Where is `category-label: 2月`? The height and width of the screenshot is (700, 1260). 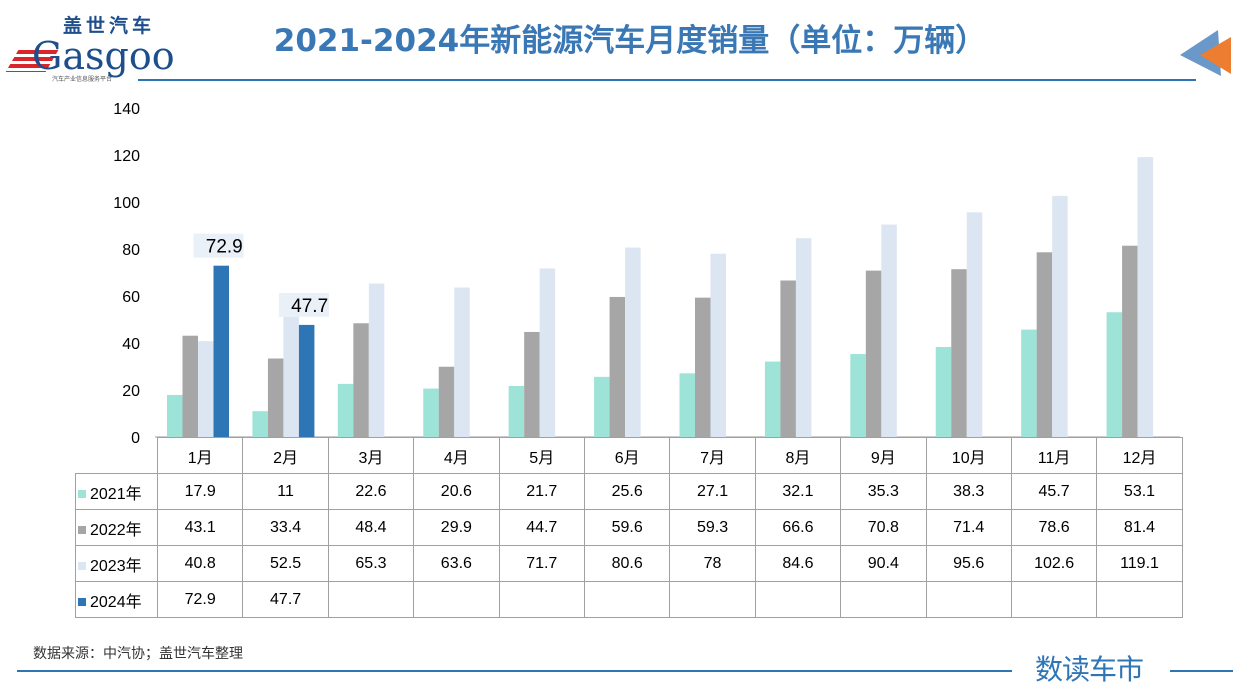 category-label: 2月 is located at coordinates (285, 455).